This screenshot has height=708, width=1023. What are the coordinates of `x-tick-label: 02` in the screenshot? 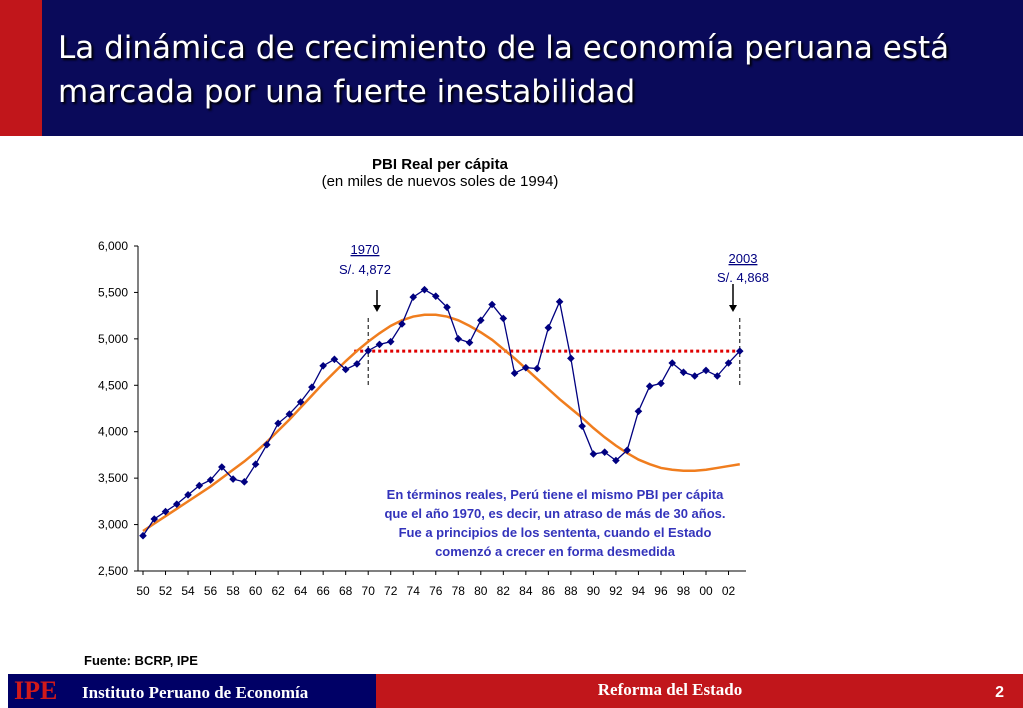 It's located at (729, 591).